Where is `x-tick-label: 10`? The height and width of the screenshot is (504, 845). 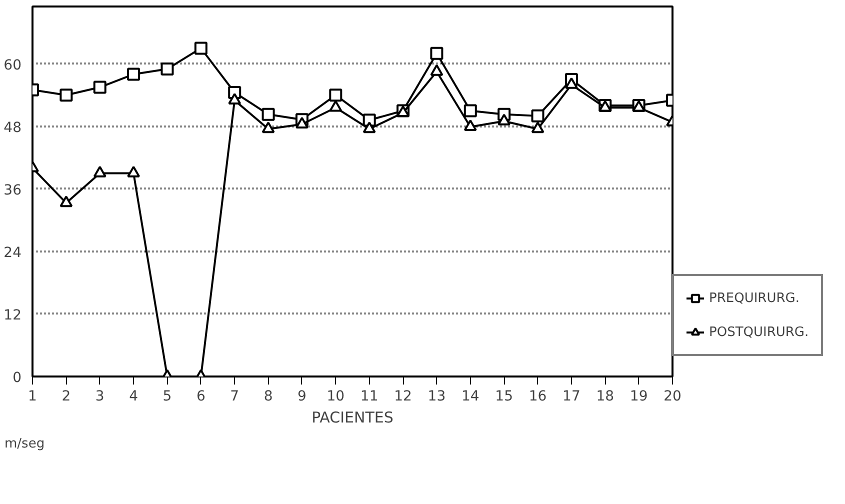 x-tick-label: 10 is located at coordinates (335, 396).